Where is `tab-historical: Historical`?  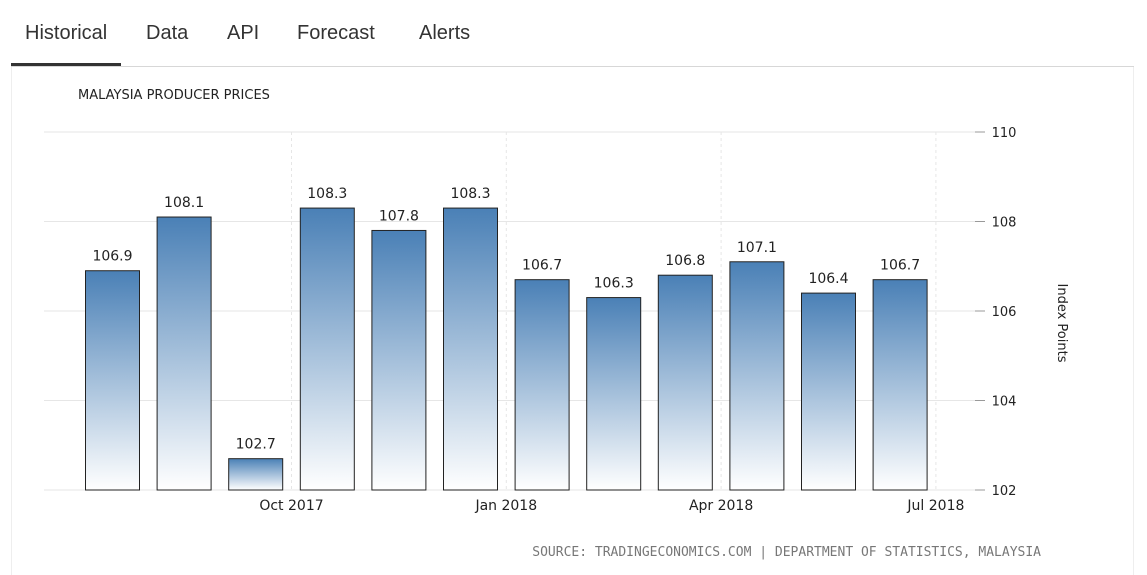 tab-historical: Historical is located at coordinates (66, 44).